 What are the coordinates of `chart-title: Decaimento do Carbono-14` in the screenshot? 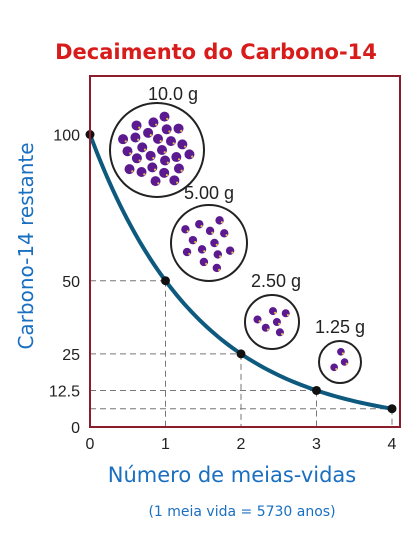 It's located at (216, 52).